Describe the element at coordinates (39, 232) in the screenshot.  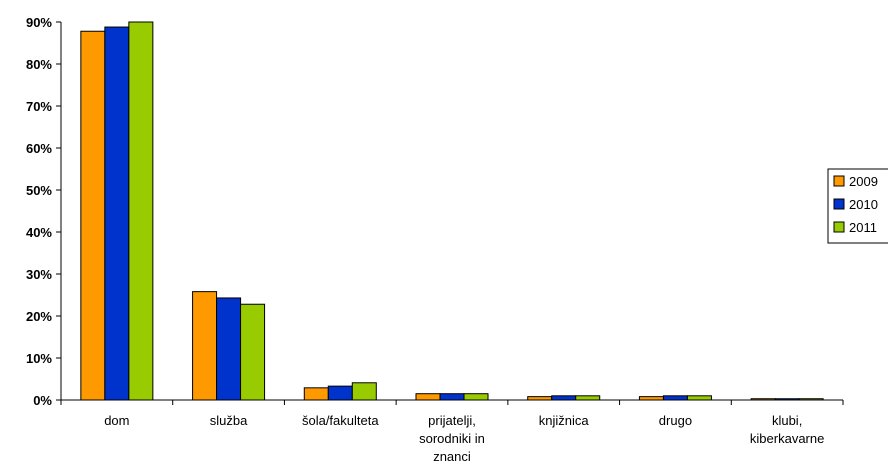
I see `y-tick-label: 40%` at that location.